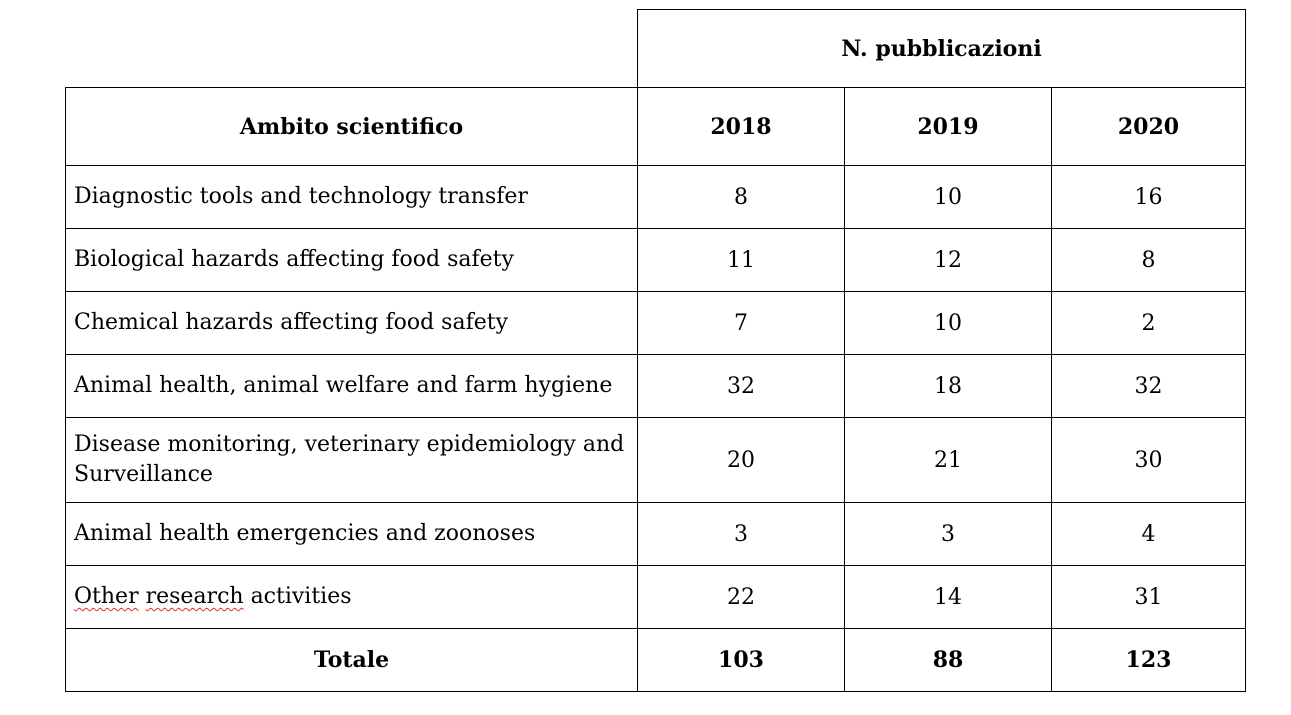 This screenshot has width=1291, height=715. I want to click on value-cell: 21, so click(948, 460).